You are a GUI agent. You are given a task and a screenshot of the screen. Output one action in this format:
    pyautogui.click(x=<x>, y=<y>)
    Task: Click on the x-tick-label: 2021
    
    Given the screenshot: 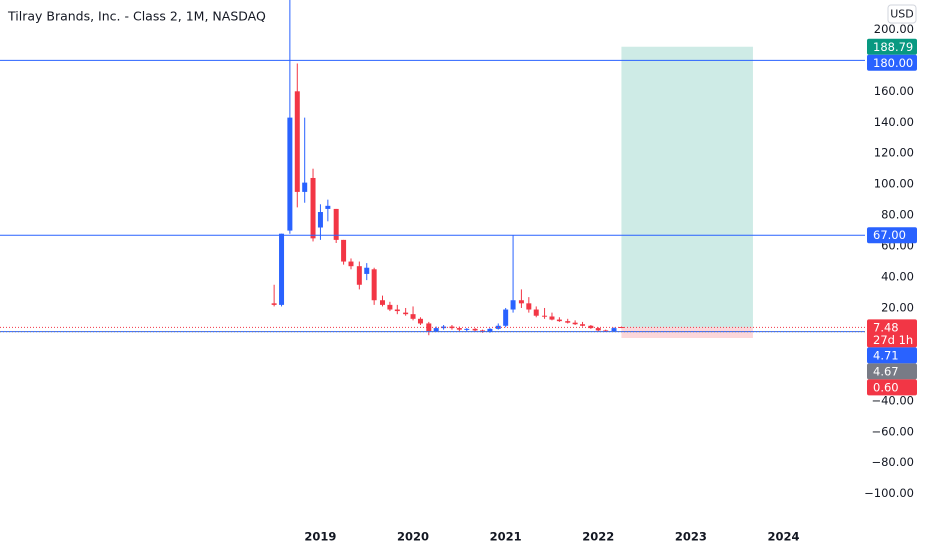 What is the action you would take?
    pyautogui.click(x=506, y=537)
    